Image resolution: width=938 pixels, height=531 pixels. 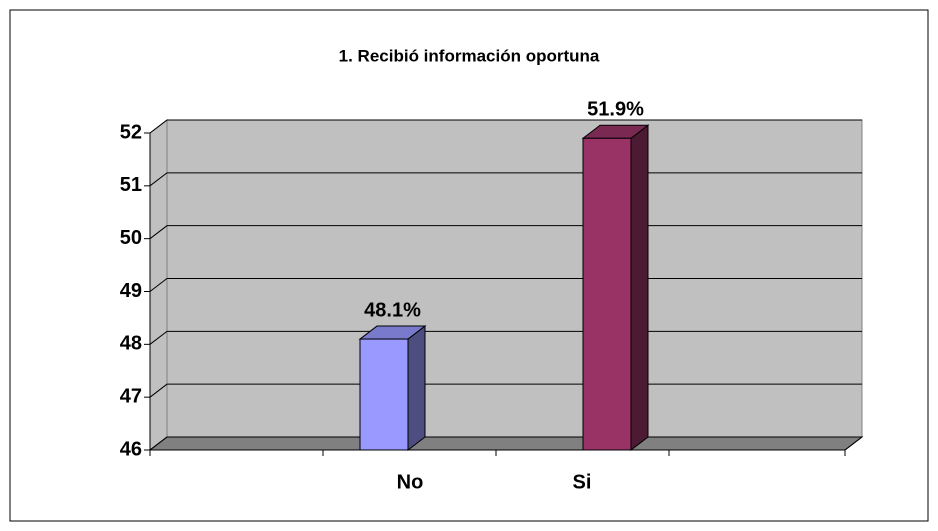 I want to click on y-tick-label: 48, so click(x=131, y=344).